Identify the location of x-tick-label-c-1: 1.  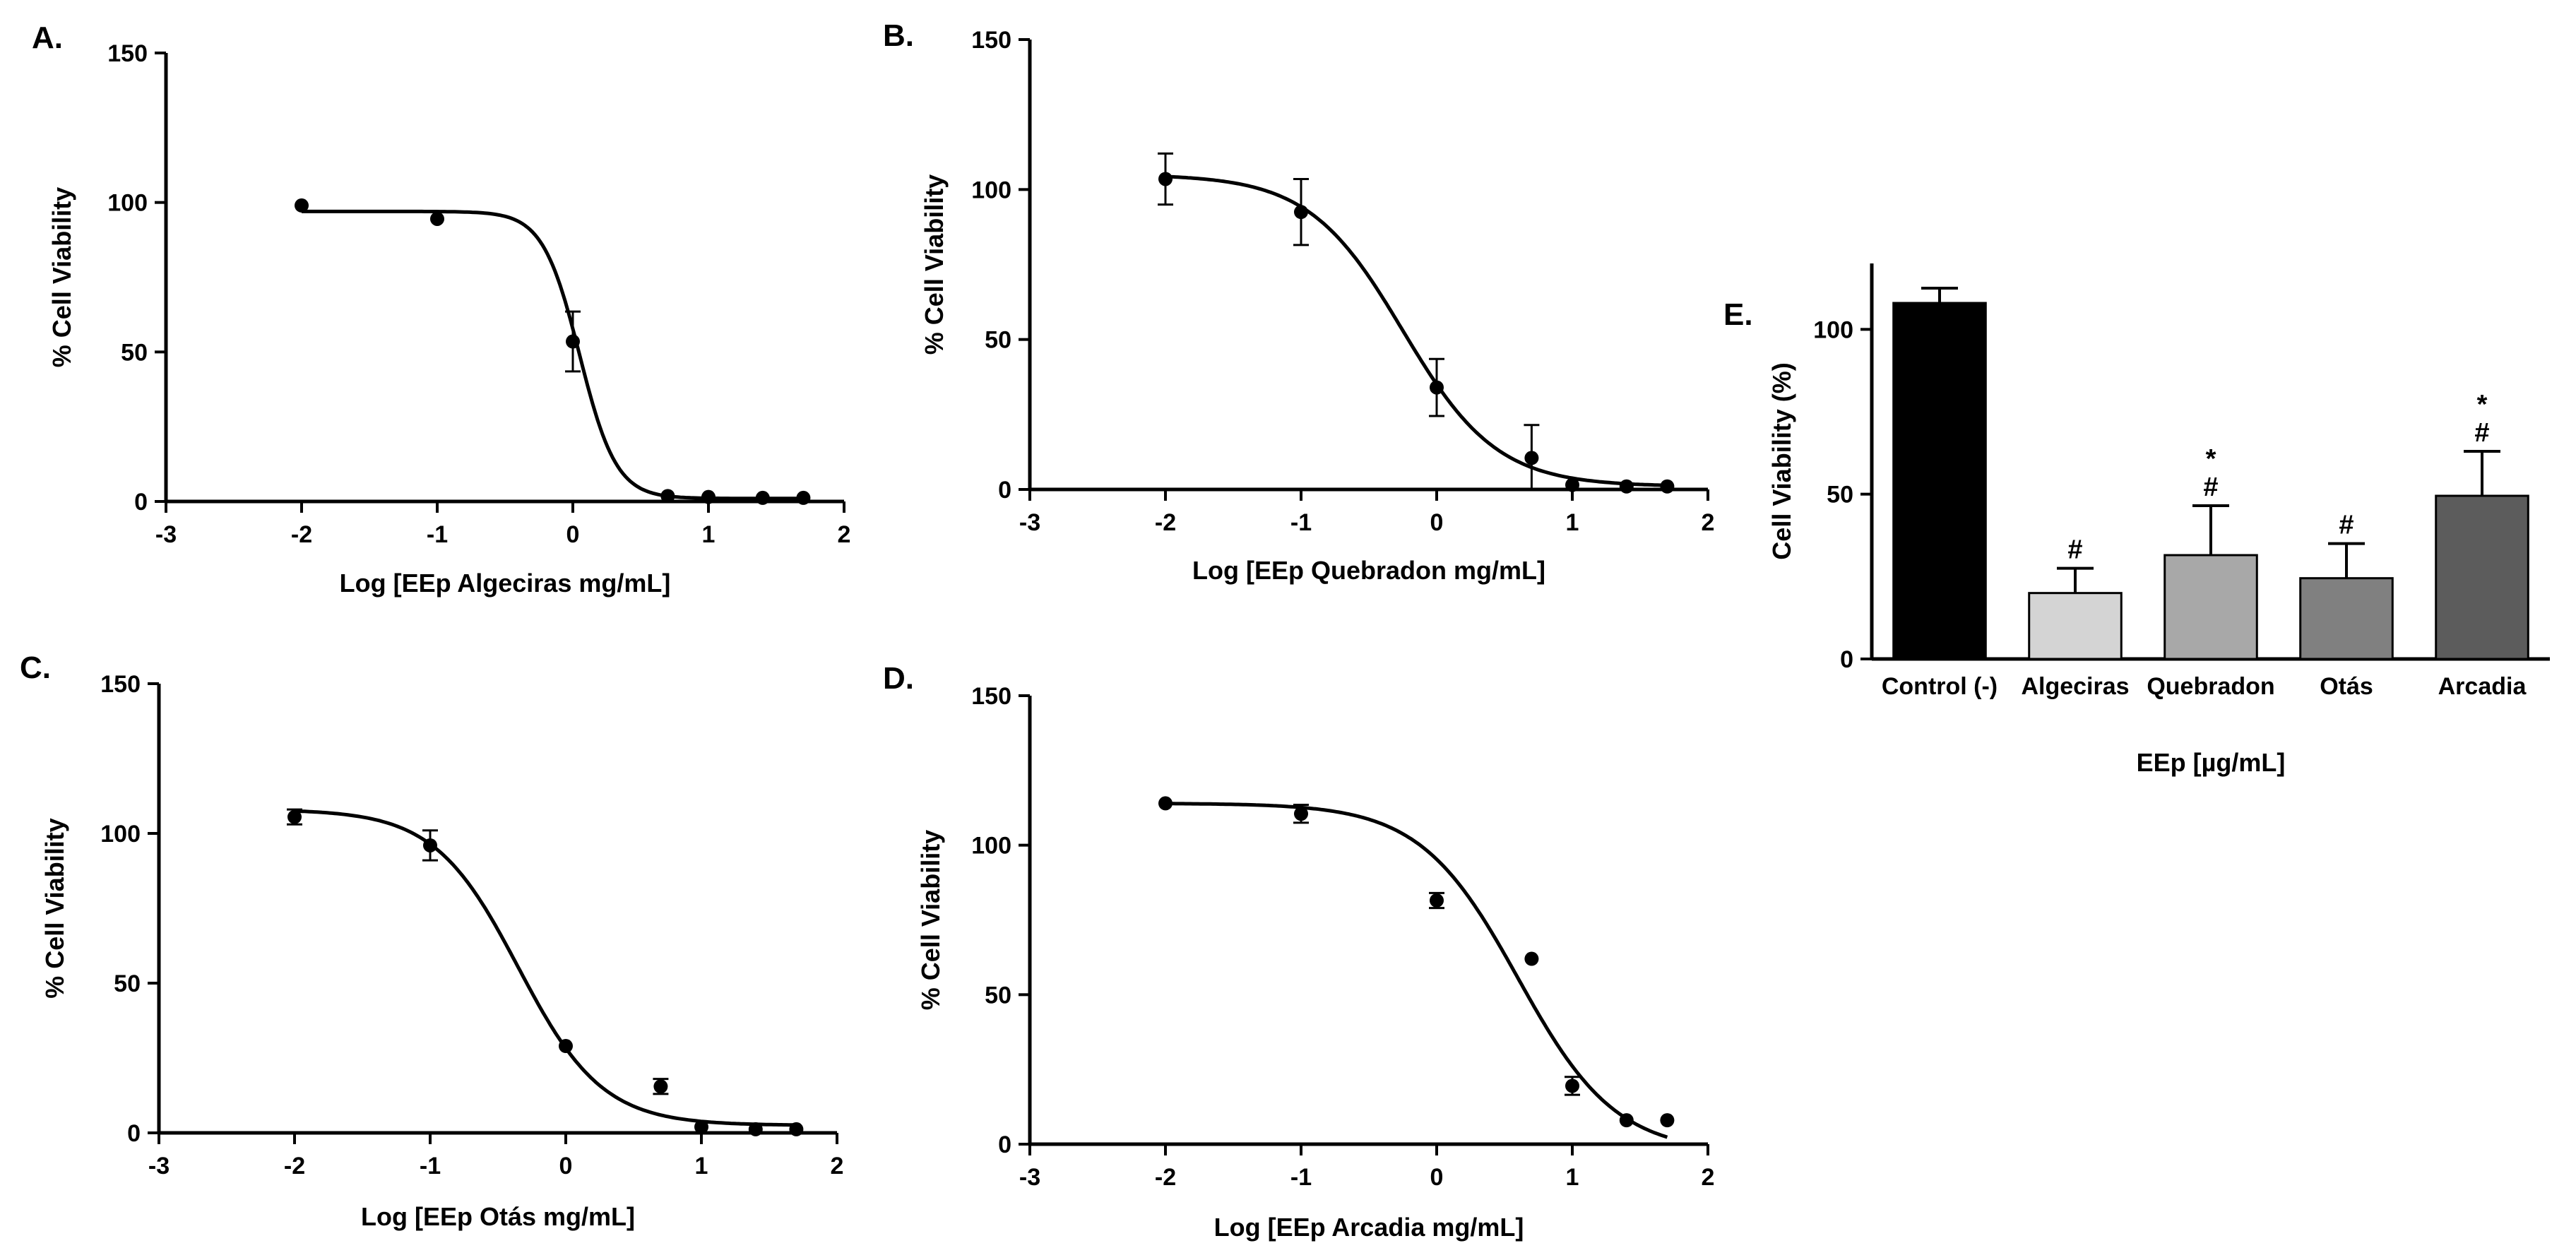
(701, 1166).